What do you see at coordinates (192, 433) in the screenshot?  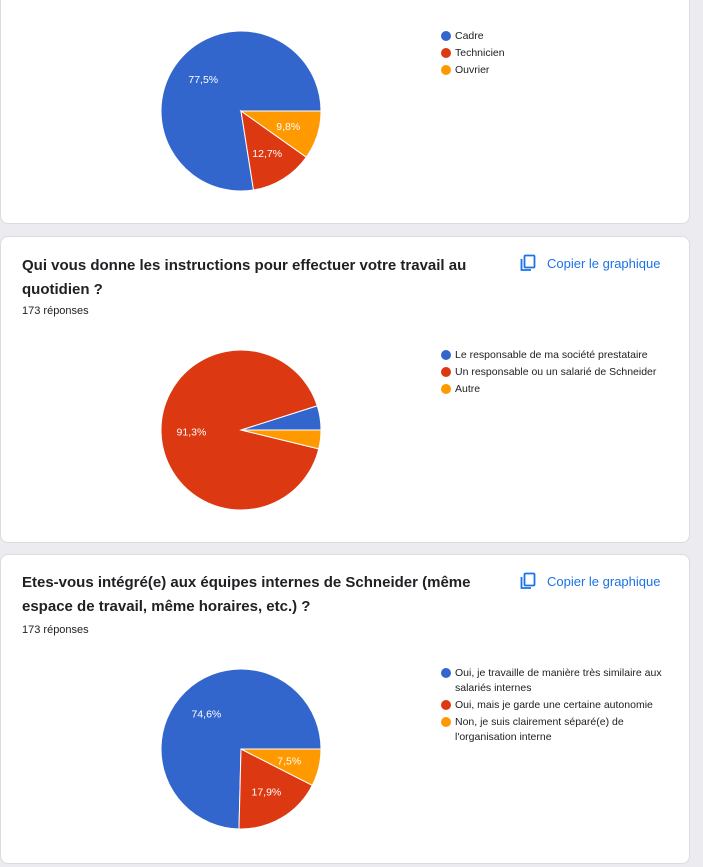 I see `slice-label: 91,3%` at bounding box center [192, 433].